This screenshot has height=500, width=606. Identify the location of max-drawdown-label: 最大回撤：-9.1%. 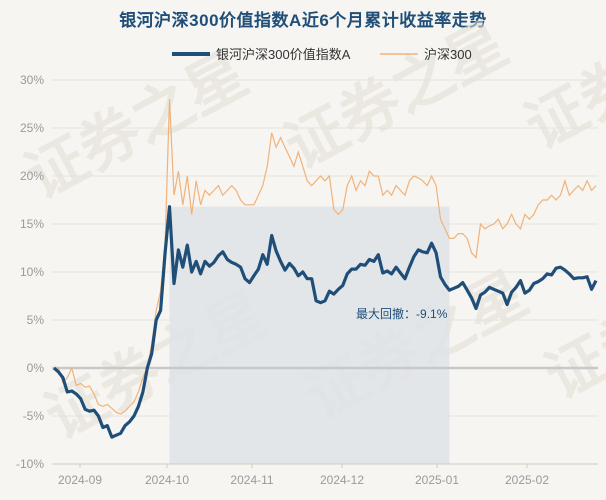
(402, 313).